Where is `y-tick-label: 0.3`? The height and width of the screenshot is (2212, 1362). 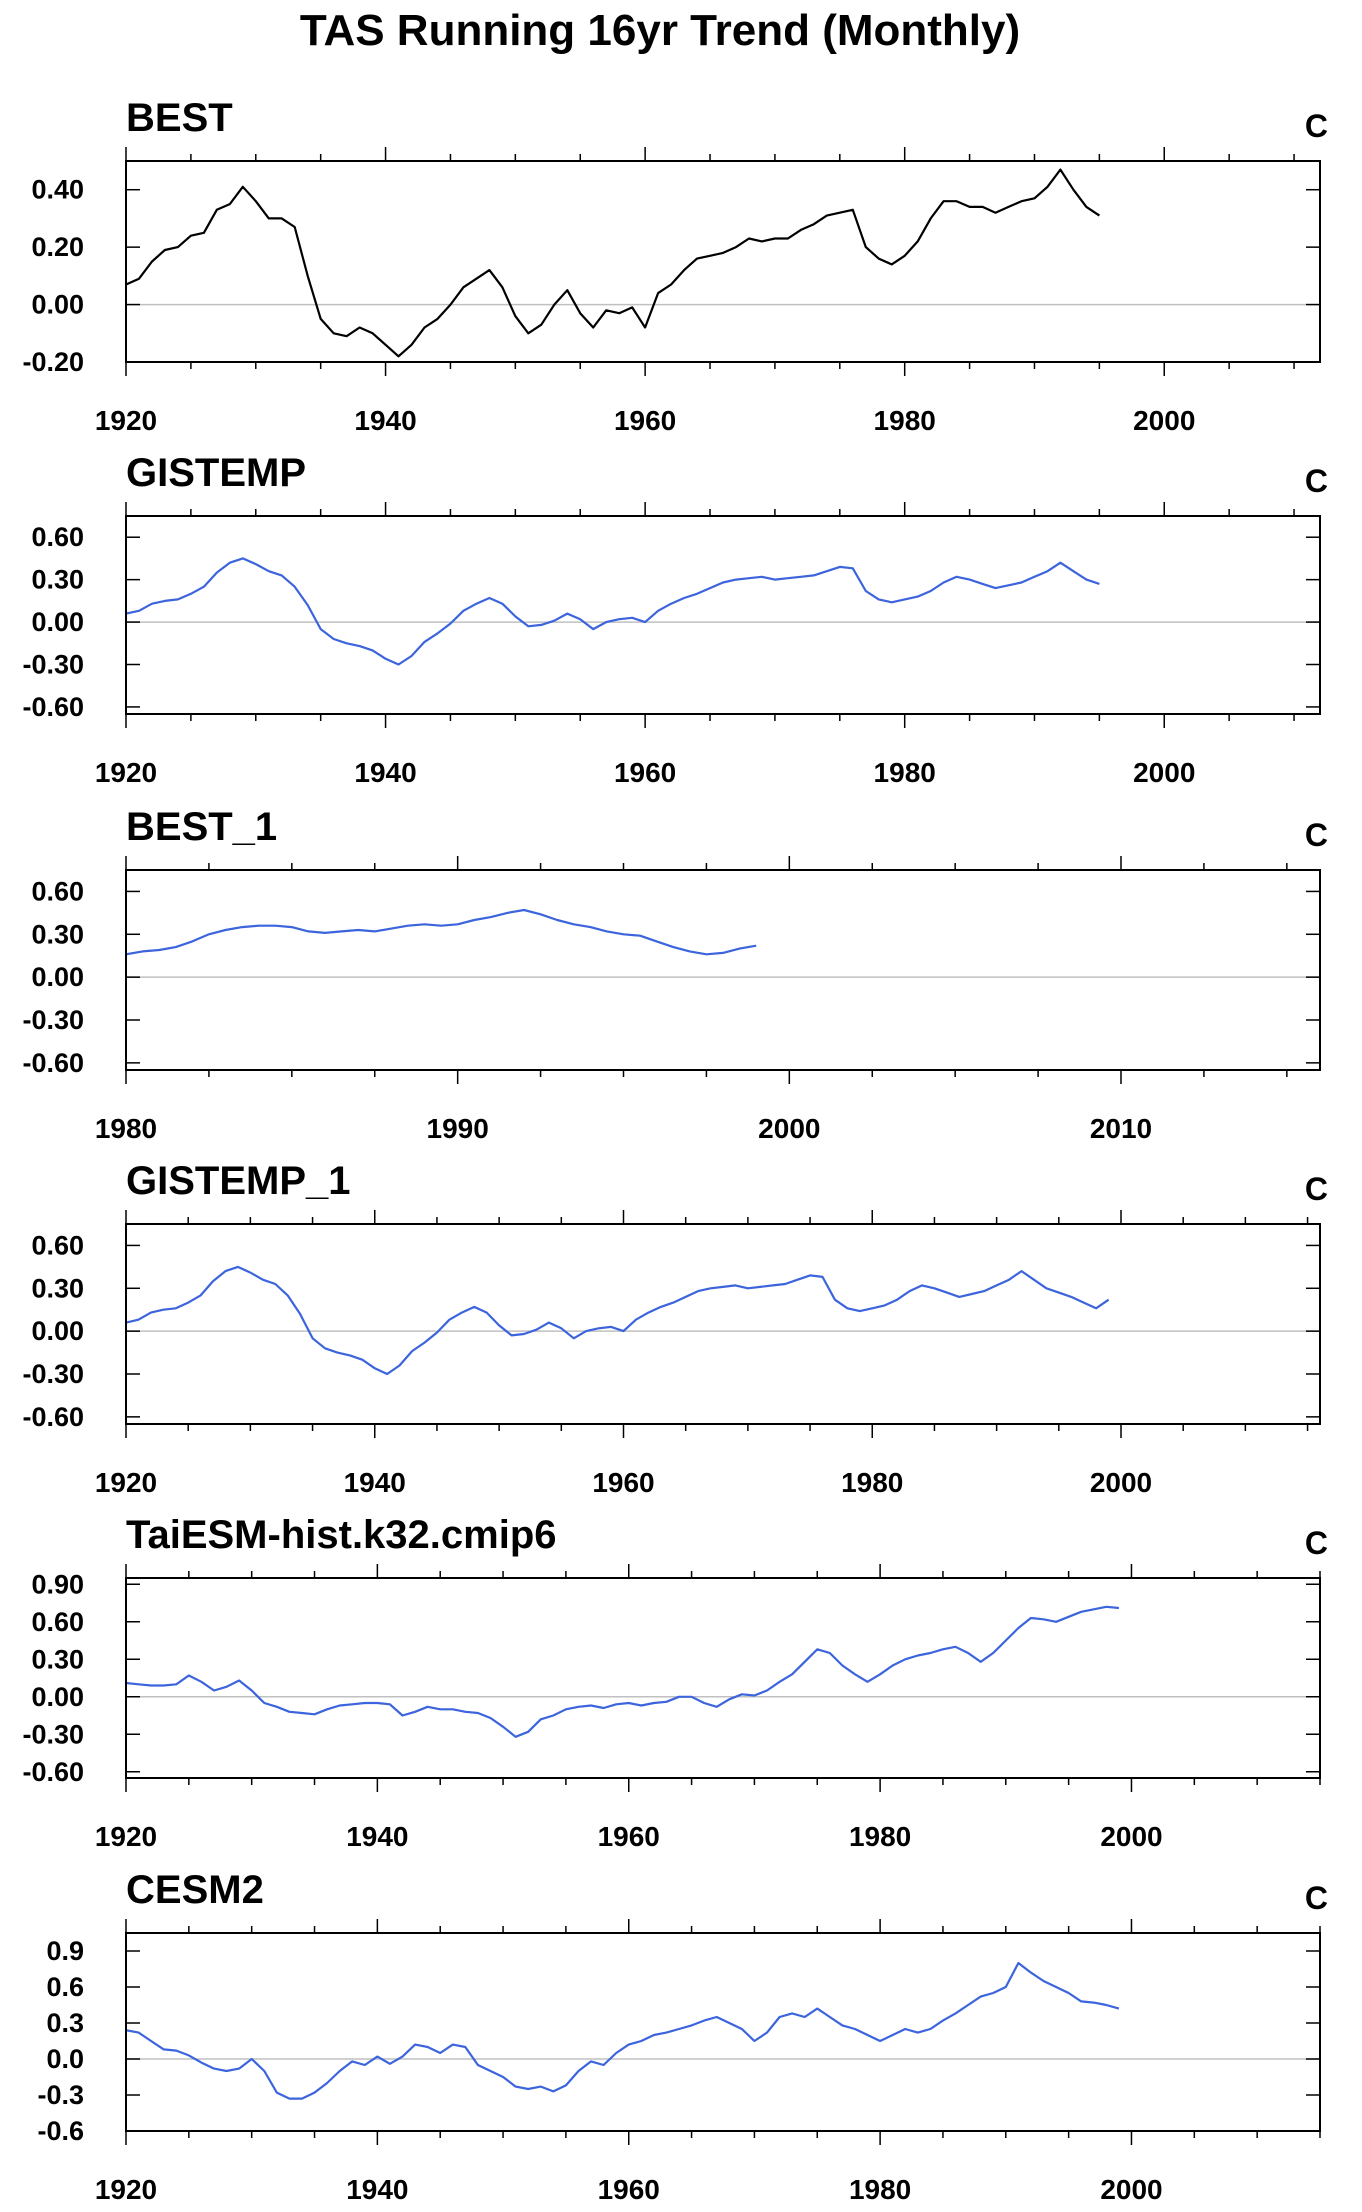
y-tick-label: 0.3 is located at coordinates (65, 2023).